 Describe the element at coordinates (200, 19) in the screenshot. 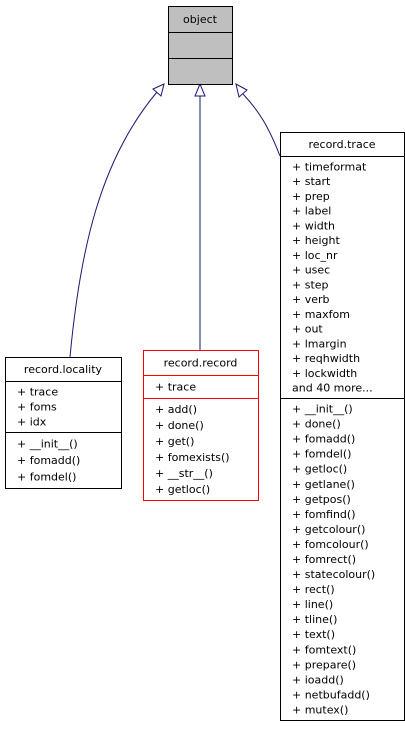

I see `class-name: object` at that location.